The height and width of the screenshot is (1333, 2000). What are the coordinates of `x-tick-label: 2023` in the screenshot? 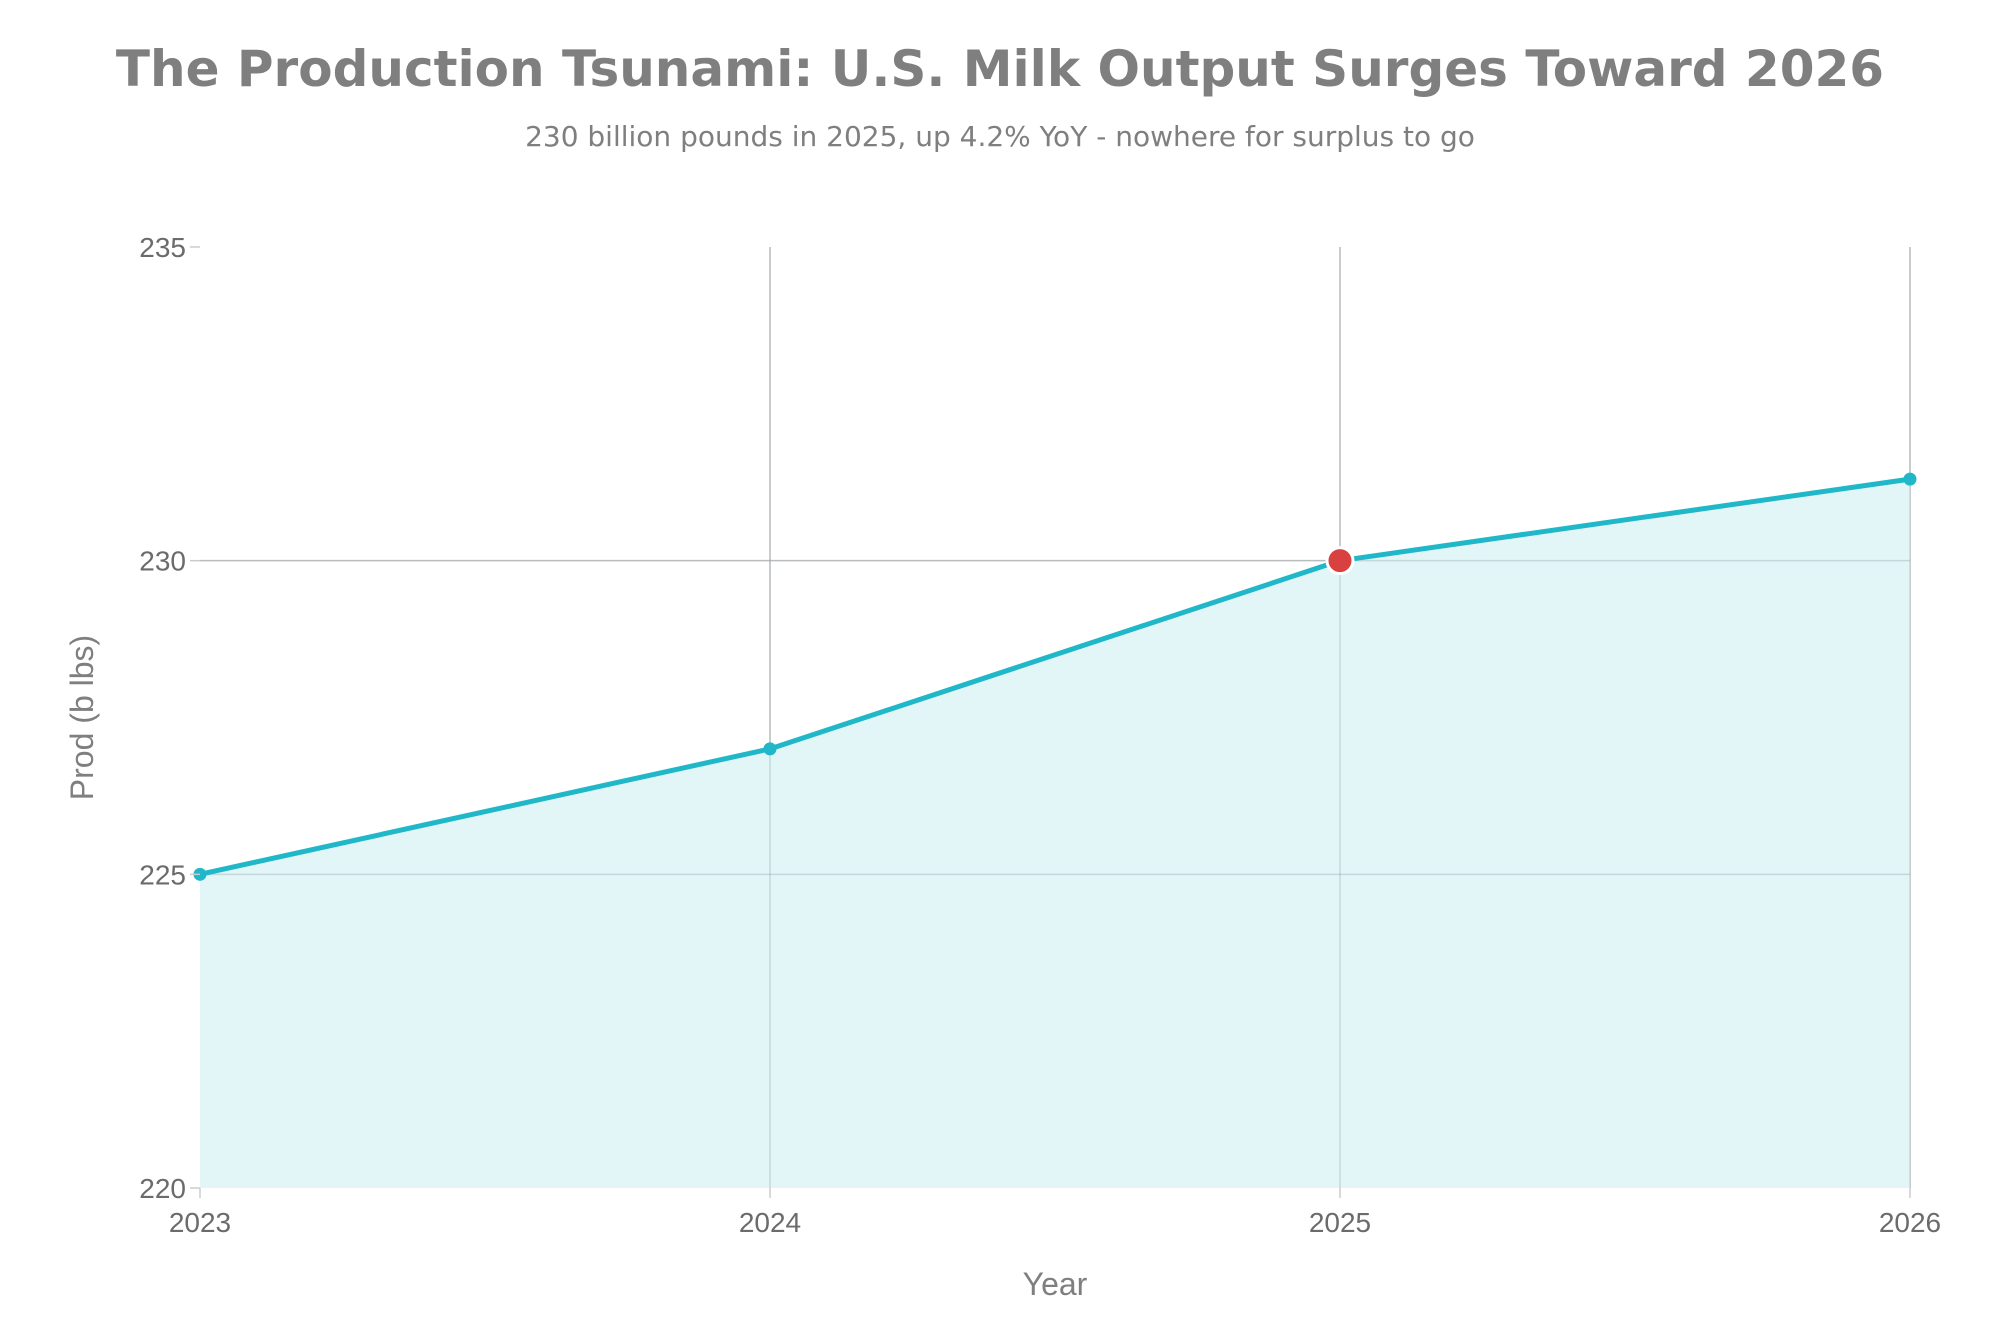 It's located at (200, 1222).